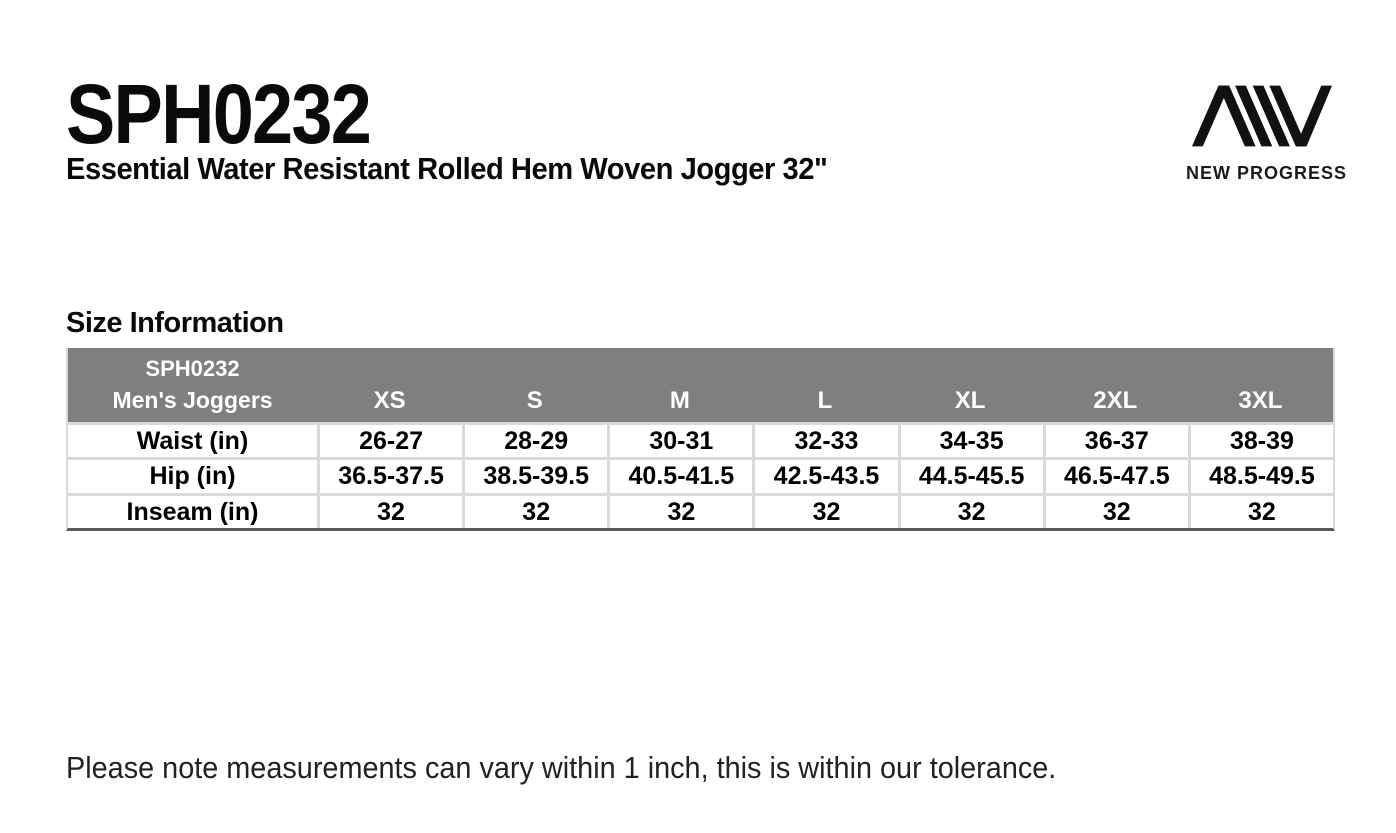  I want to click on inseam-value-xs: 32, so click(390, 510).